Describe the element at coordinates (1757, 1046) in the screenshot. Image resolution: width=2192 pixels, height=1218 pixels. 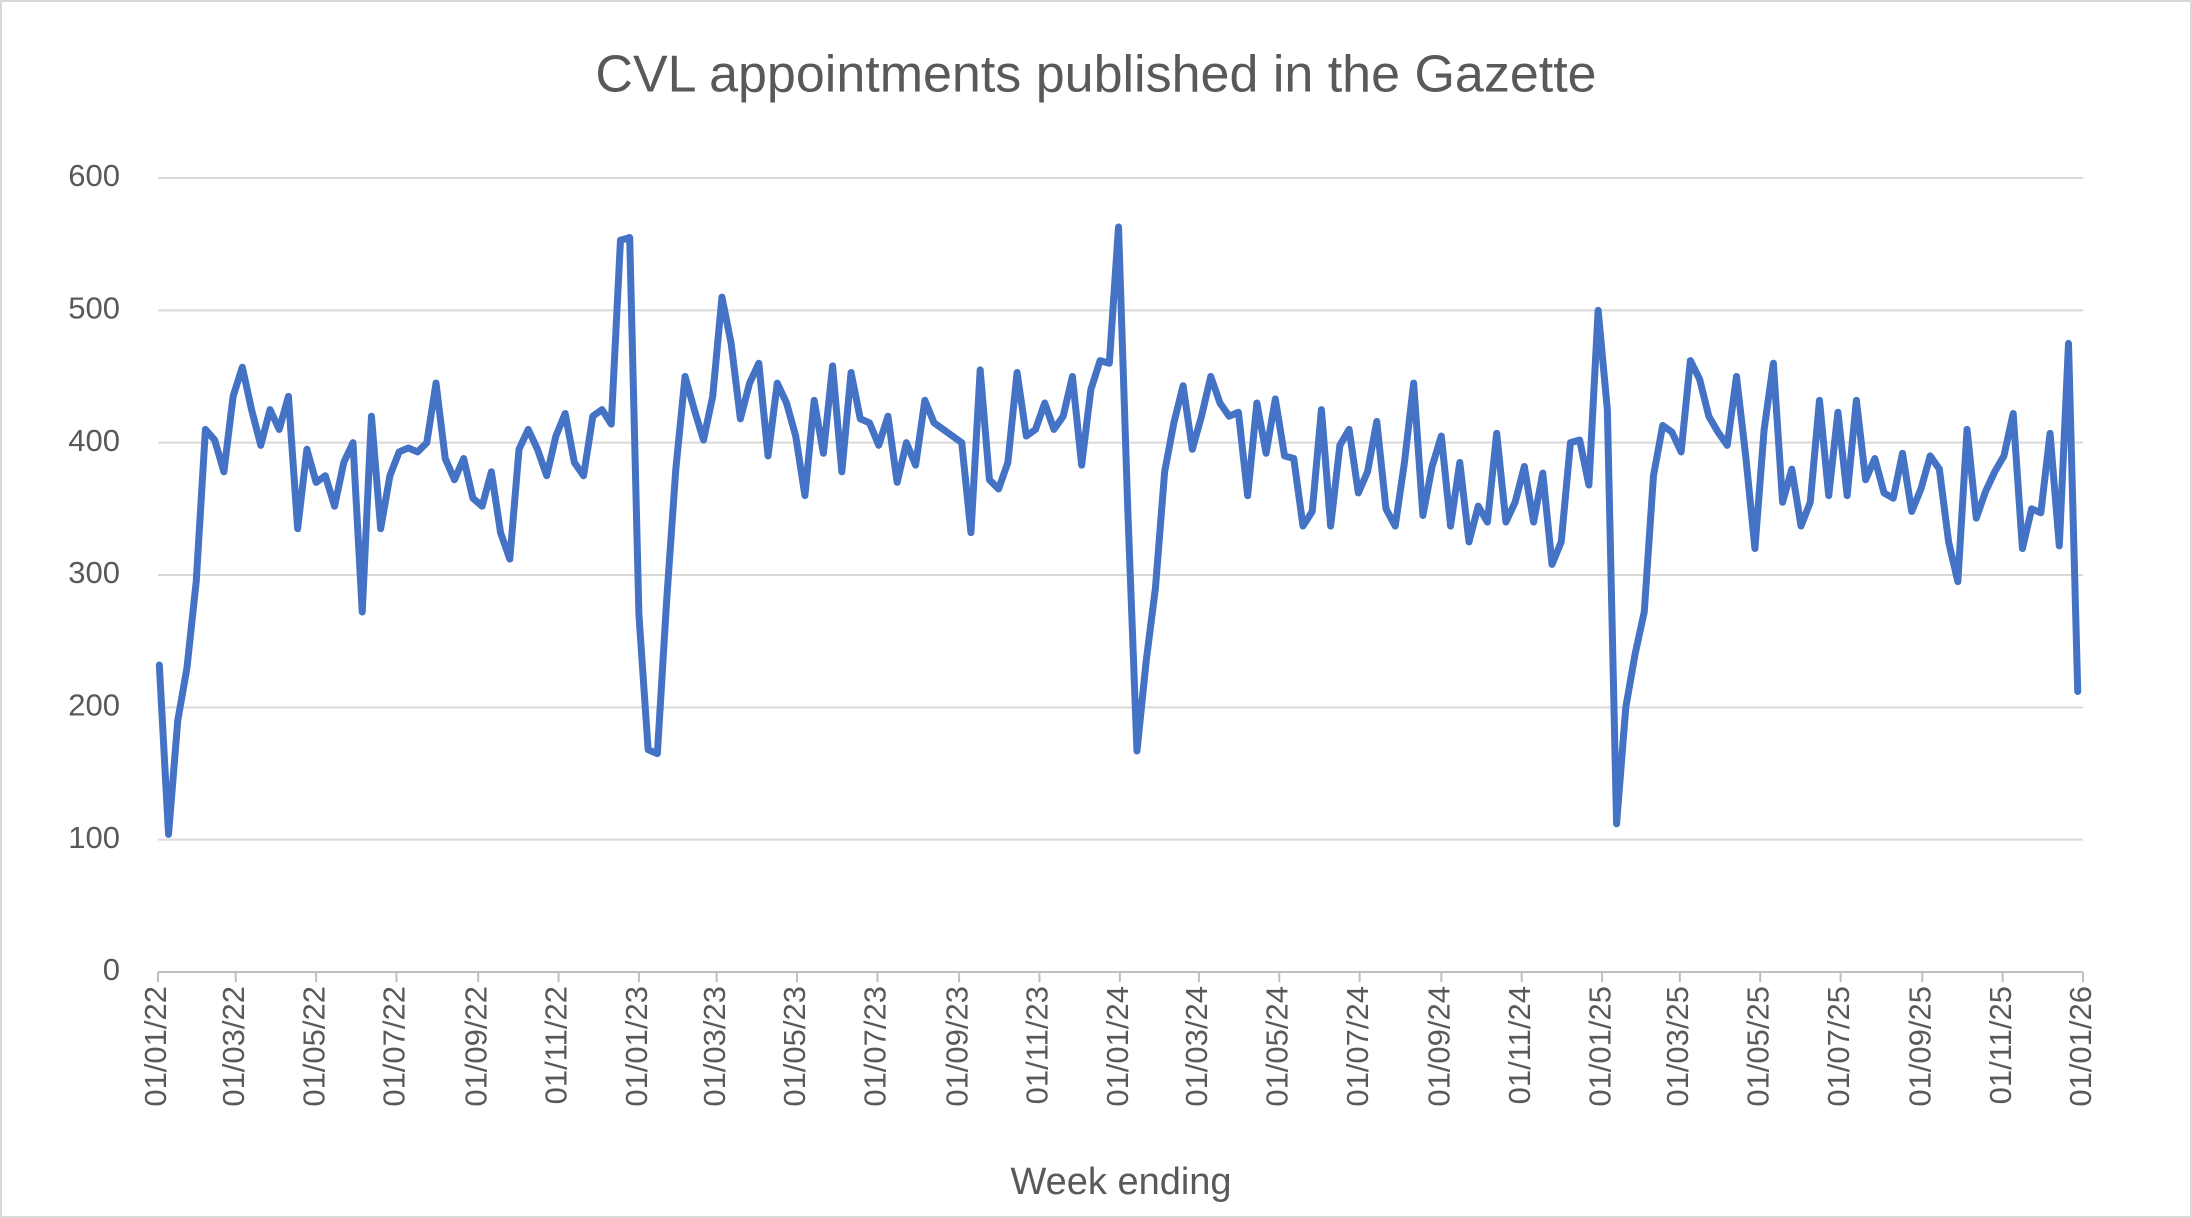
I see `x-tick-label: 01/05/25` at that location.